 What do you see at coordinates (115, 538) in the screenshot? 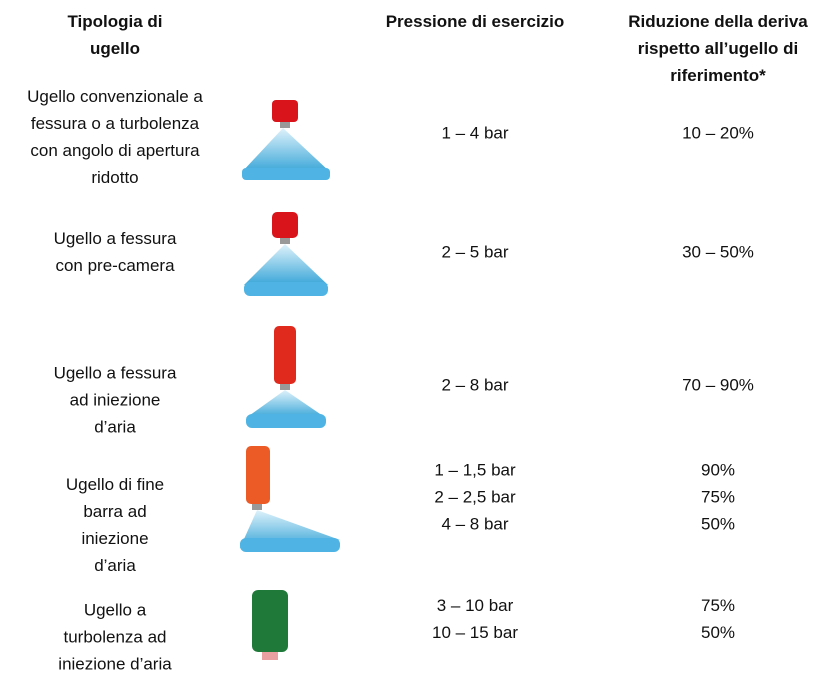
I see `nozzle-type-line: iniezione` at bounding box center [115, 538].